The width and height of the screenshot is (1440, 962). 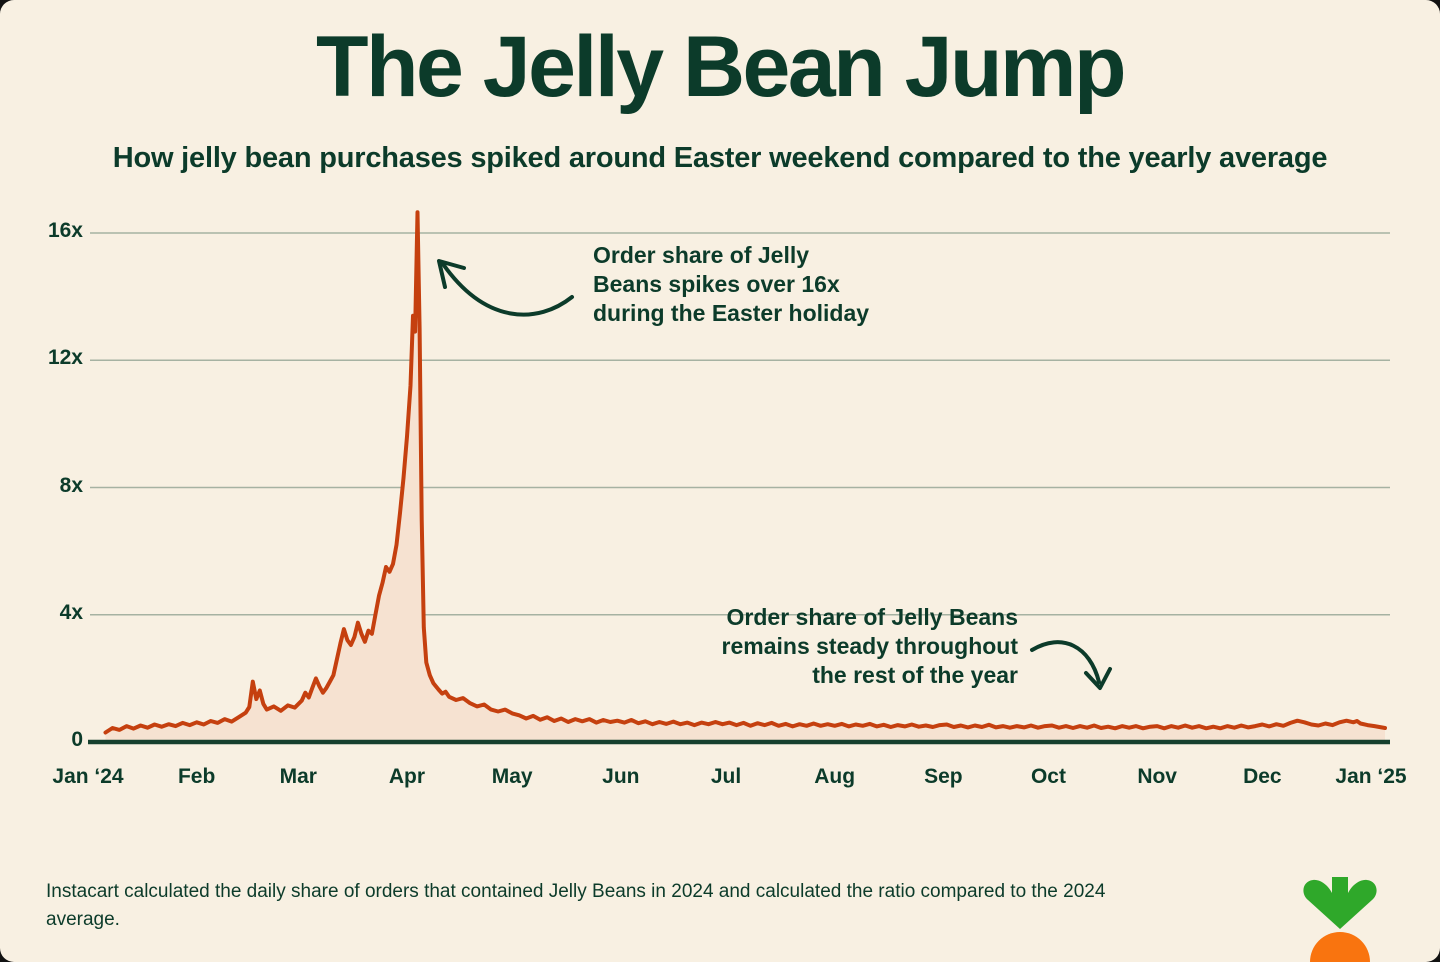 I want to click on instacart-carrot-logo, so click(x=1340, y=919).